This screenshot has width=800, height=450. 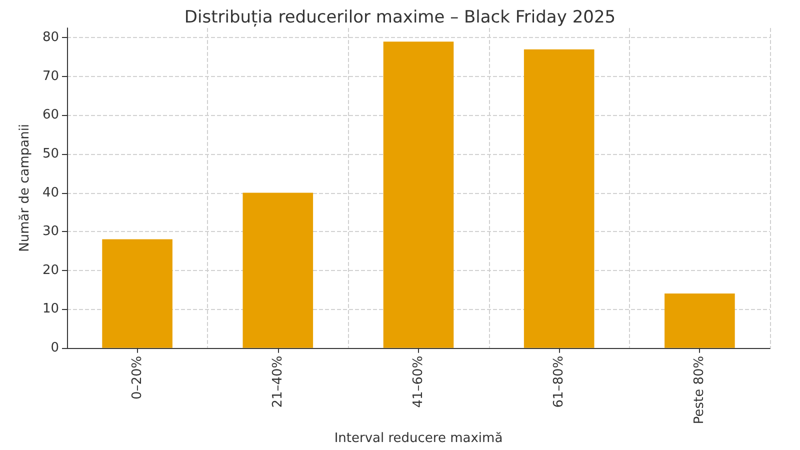 I want to click on y-axis-title: Număr de campanii, so click(x=25, y=188).